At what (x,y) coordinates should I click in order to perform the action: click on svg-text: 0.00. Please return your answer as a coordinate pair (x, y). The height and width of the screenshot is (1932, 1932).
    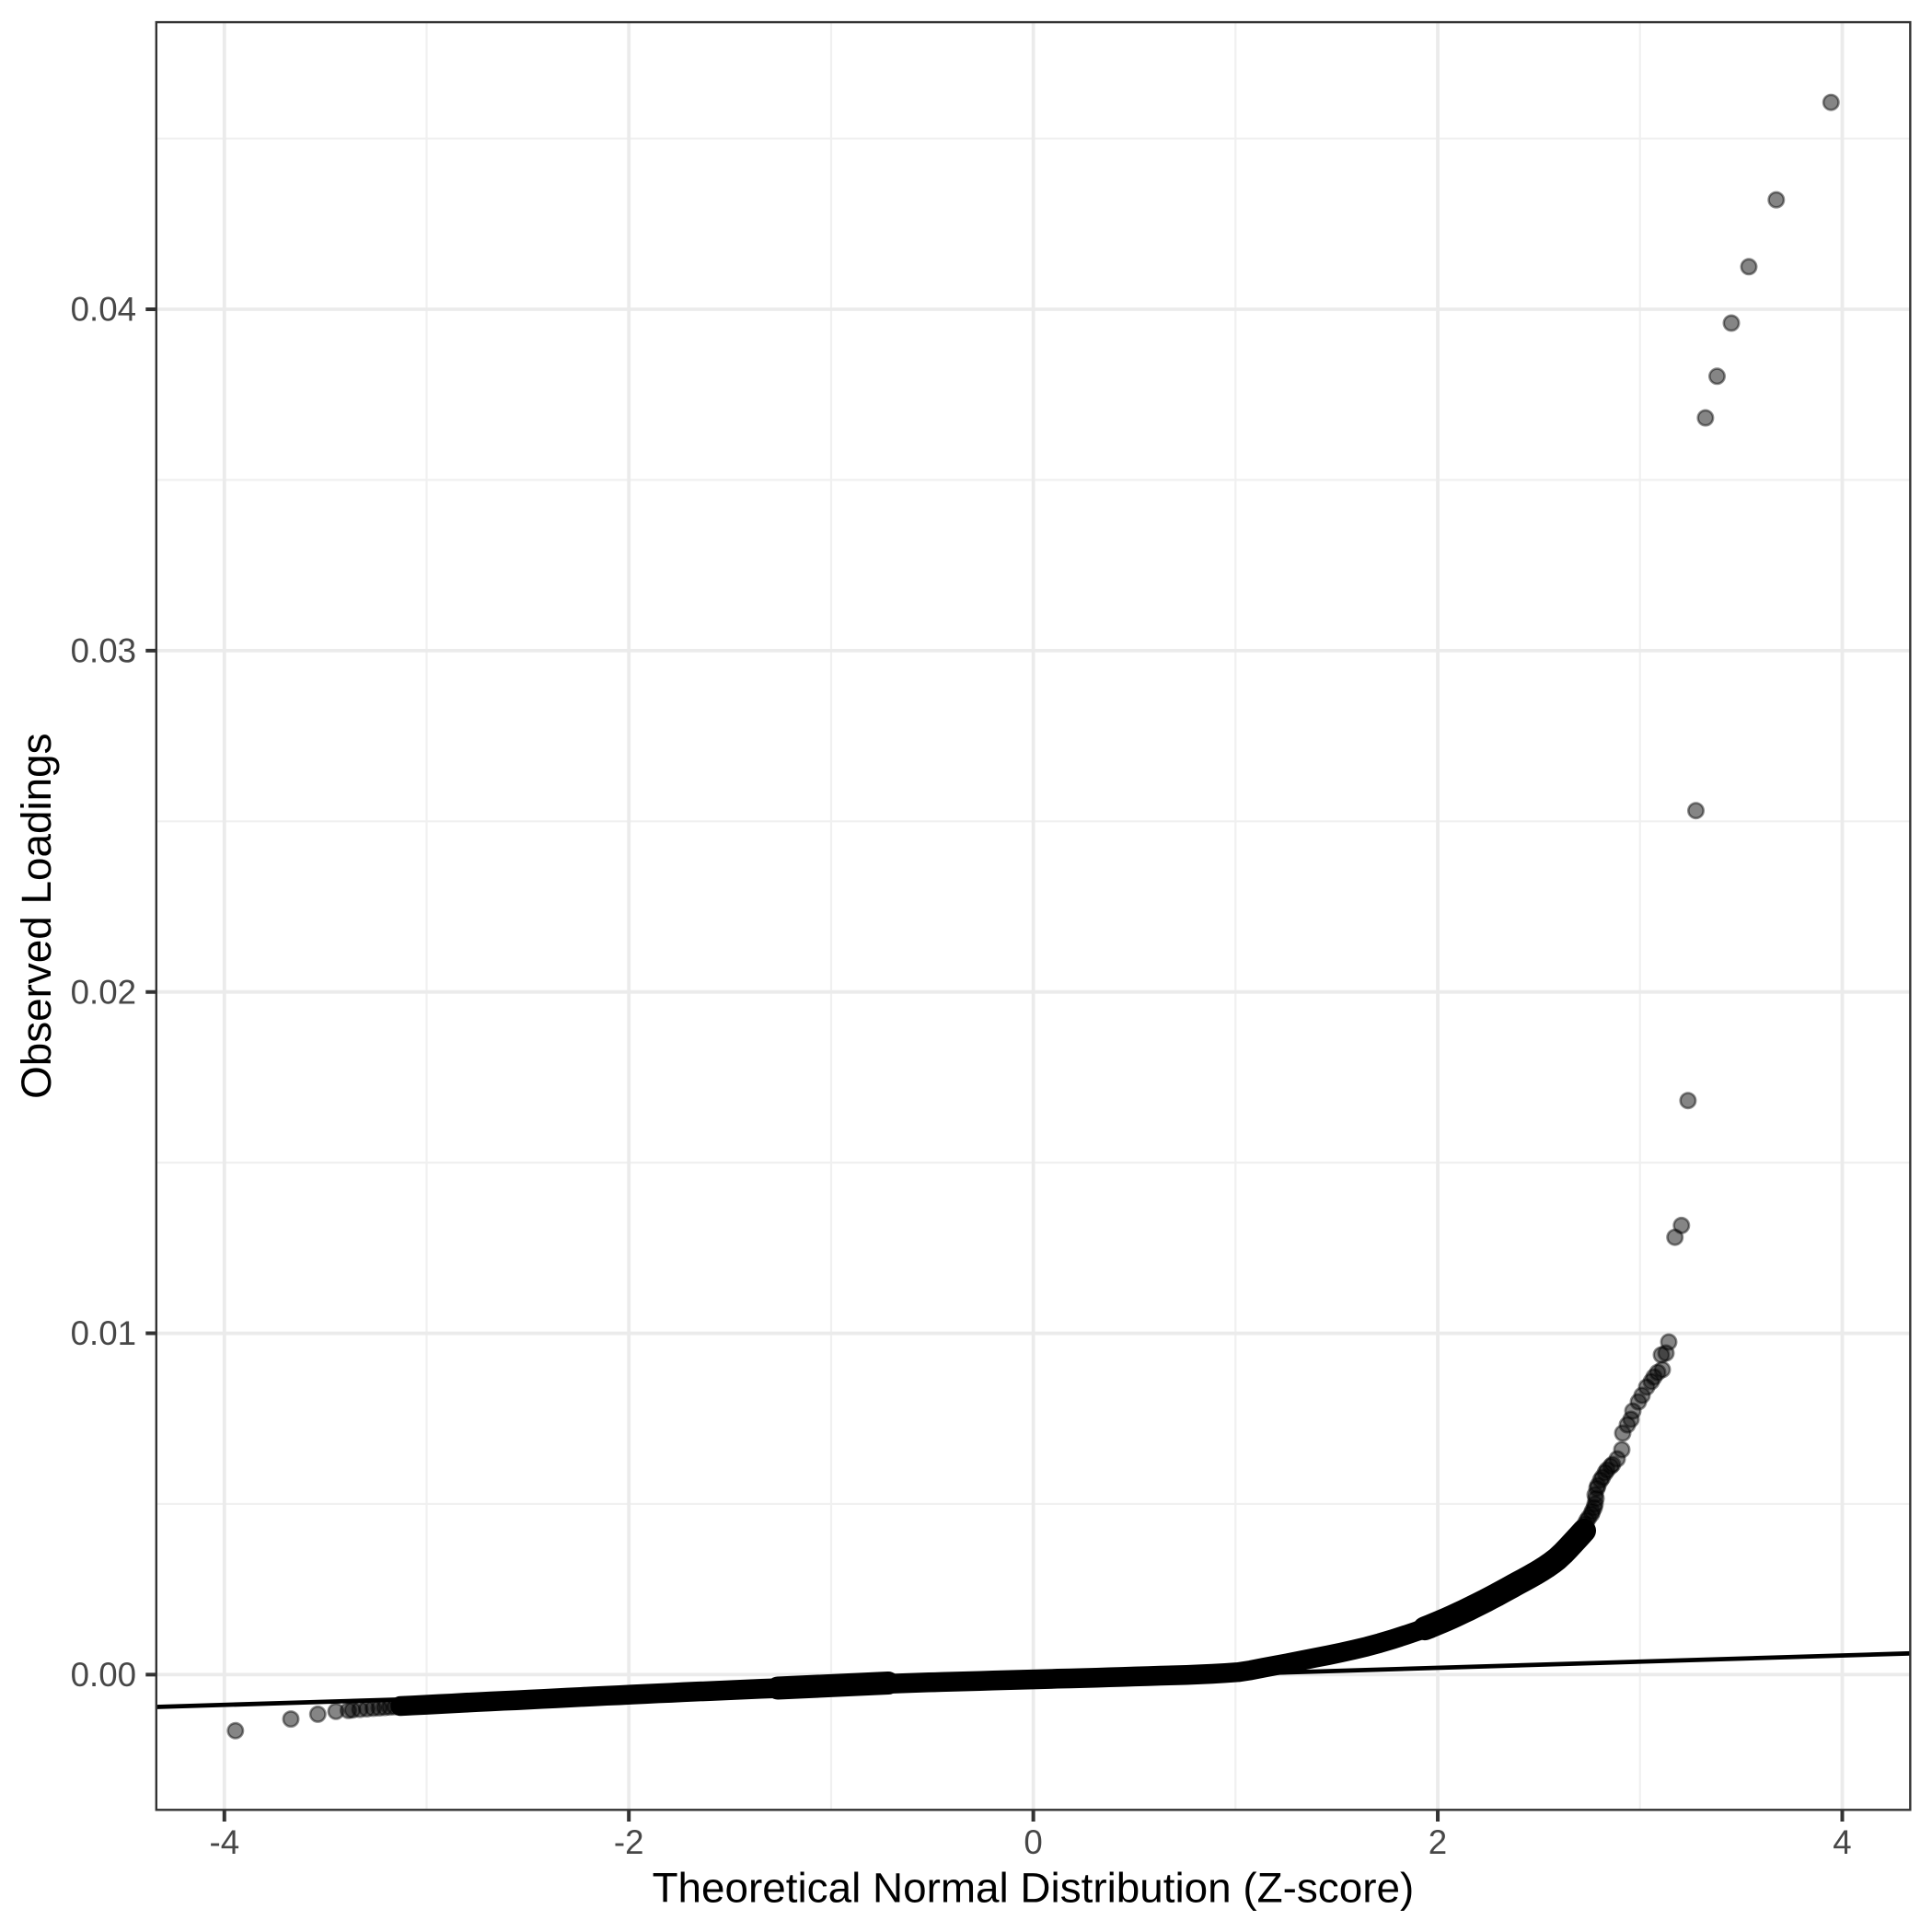
    Looking at the image, I should click on (104, 1675).